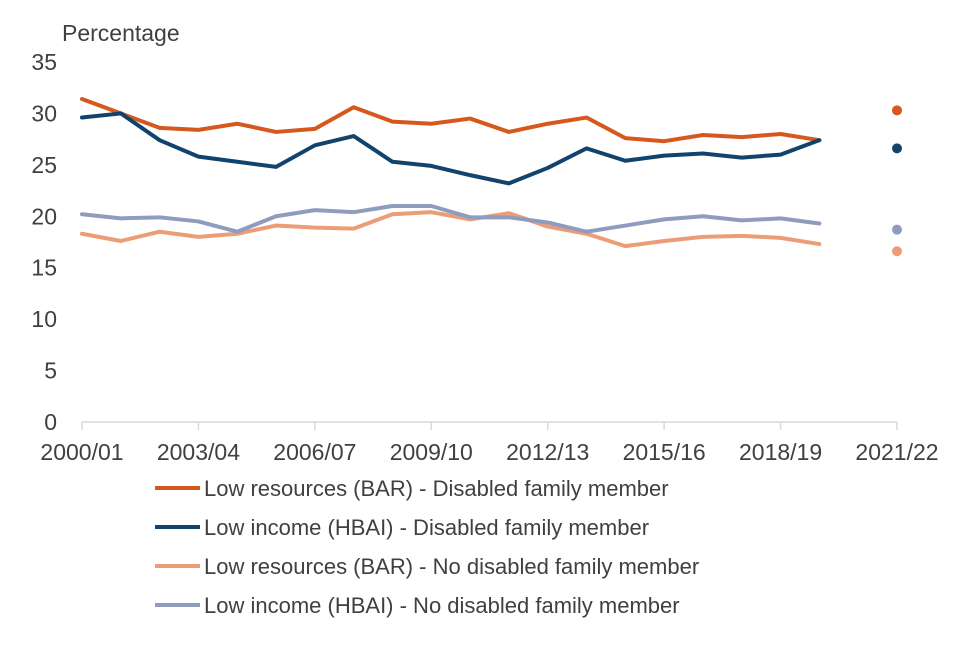 The image size is (960, 645). What do you see at coordinates (81, 452) in the screenshot?
I see `x-tick-label: 2000/01` at bounding box center [81, 452].